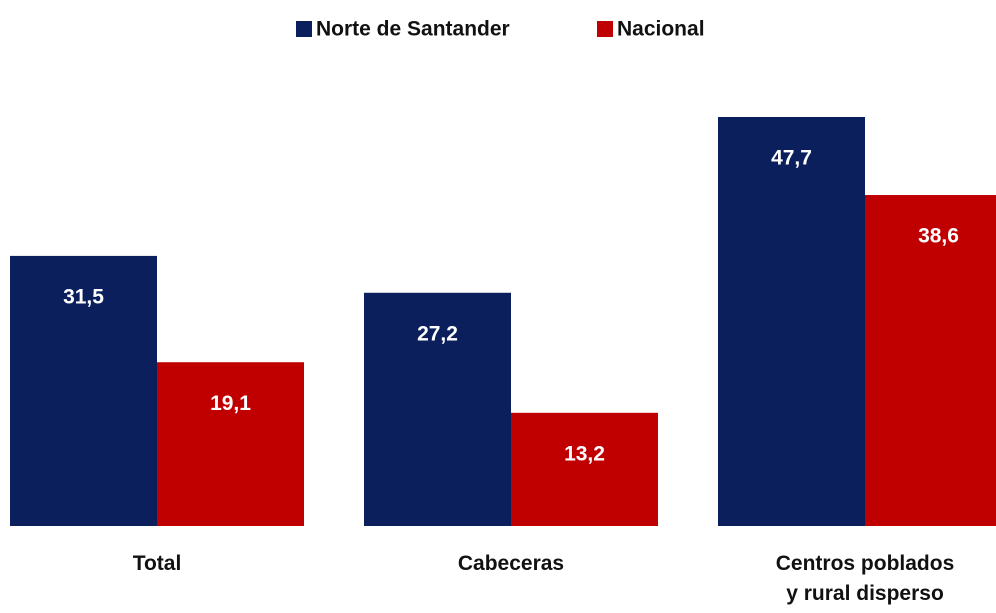  What do you see at coordinates (511, 563) in the screenshot?
I see `x-tick-label: Cabeceras` at bounding box center [511, 563].